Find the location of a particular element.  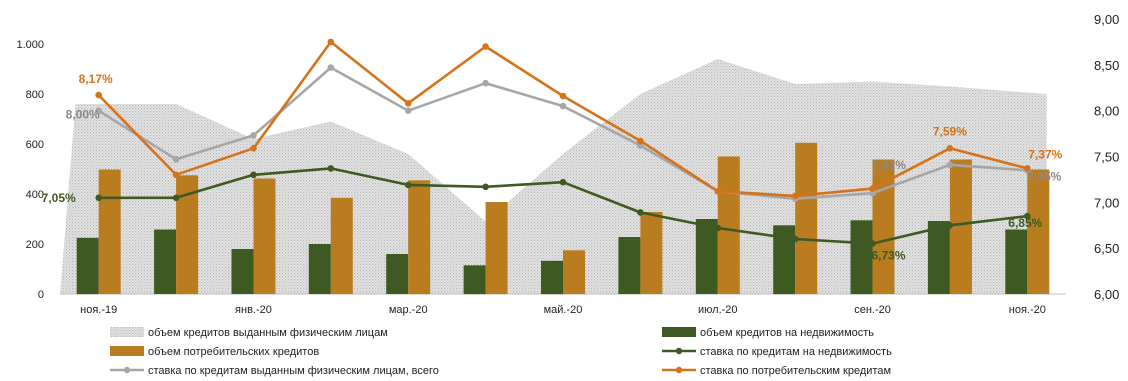

legend-item: объем кредитов выданным физическим лицам is located at coordinates (249, 333).